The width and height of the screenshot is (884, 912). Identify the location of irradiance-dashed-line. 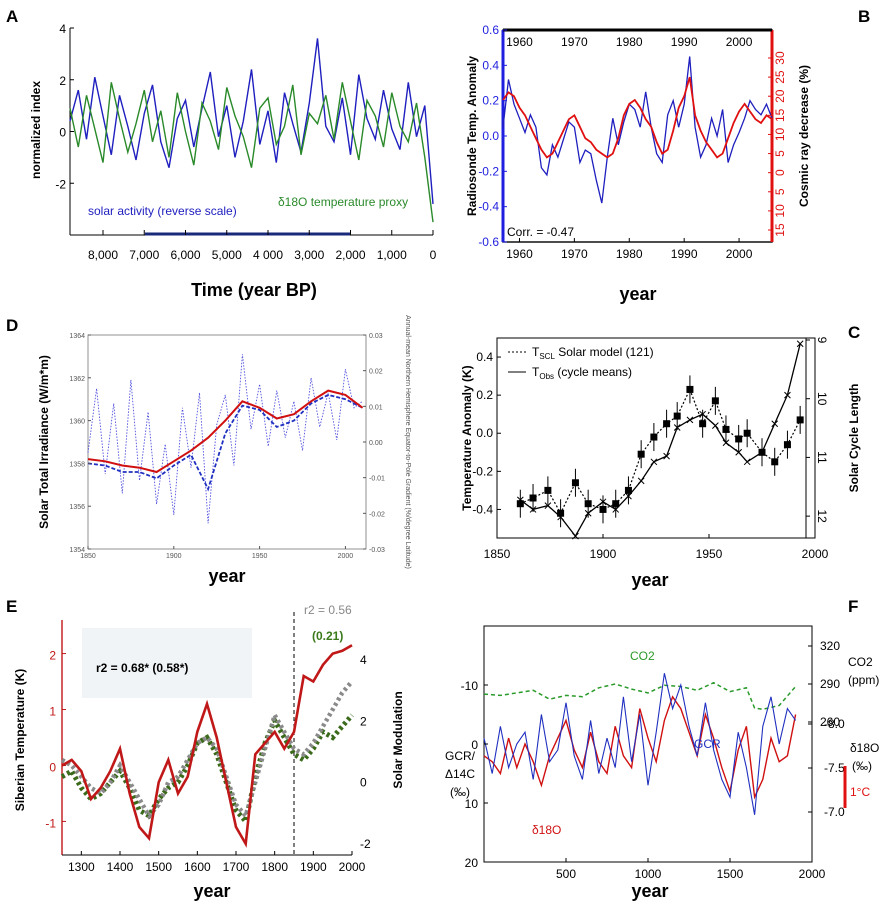
(225, 442).